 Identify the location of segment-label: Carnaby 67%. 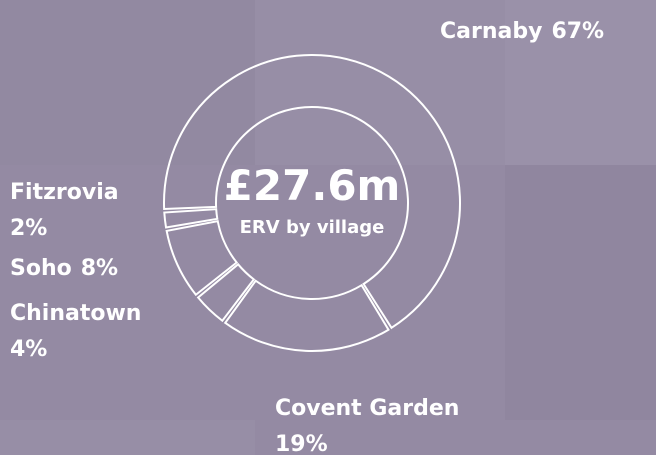
(522, 31).